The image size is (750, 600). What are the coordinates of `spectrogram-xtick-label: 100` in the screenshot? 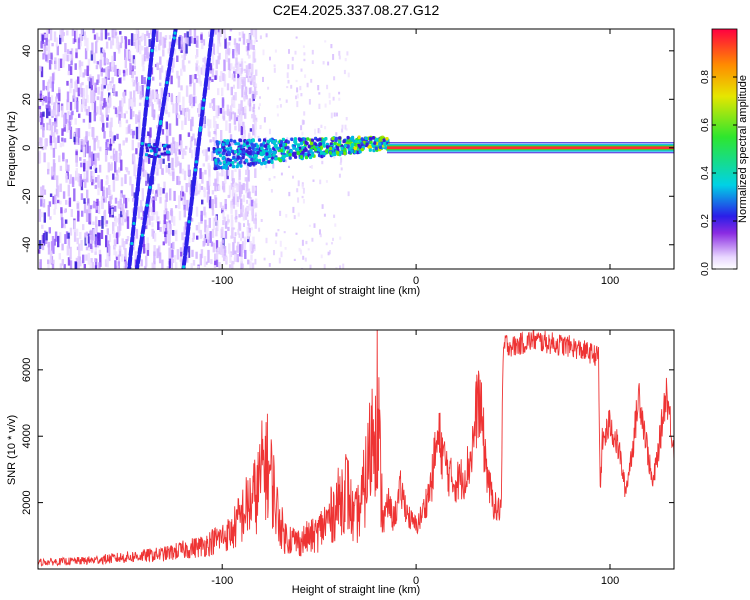 It's located at (610, 281).